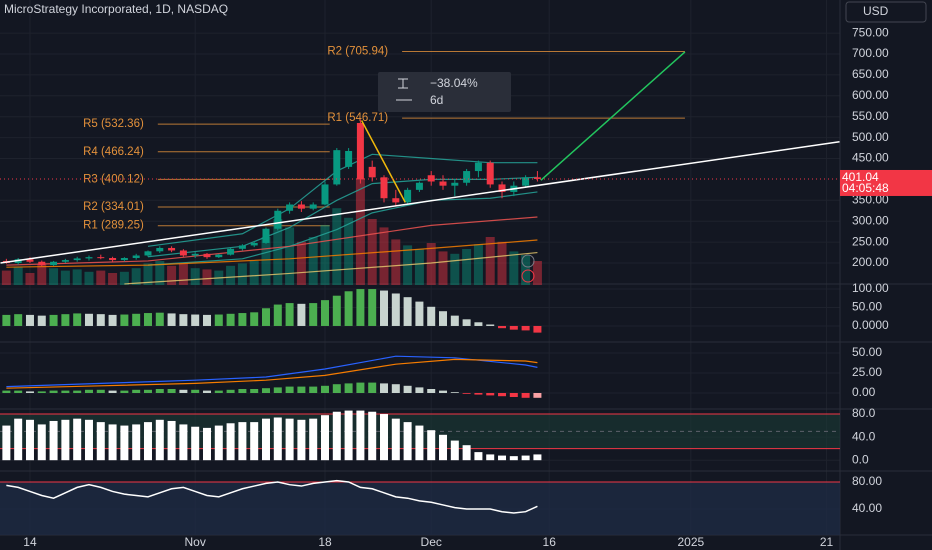 Image resolution: width=932 pixels, height=550 pixels. Describe the element at coordinates (870, 95) in the screenshot. I see `y-tick-label: 600.00` at that location.